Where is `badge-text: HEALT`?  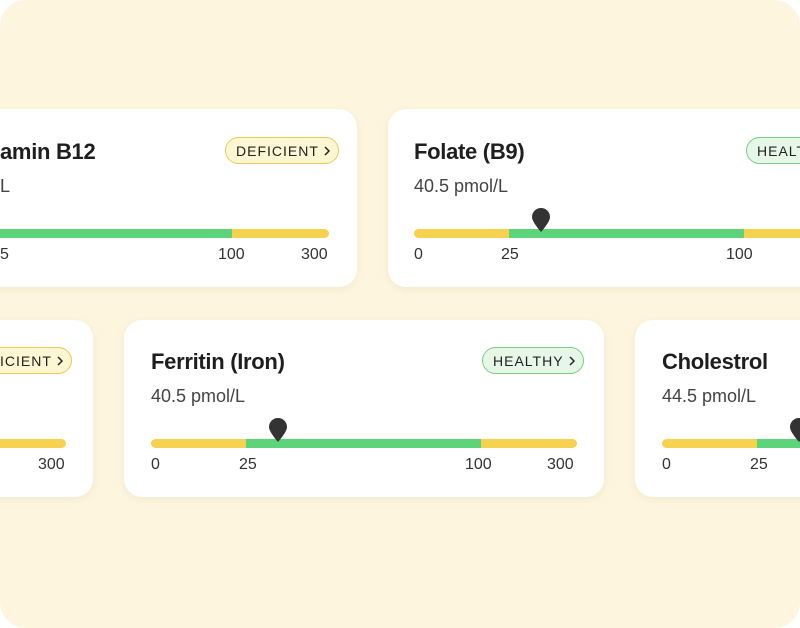
badge-text: HEALT is located at coordinates (778, 150).